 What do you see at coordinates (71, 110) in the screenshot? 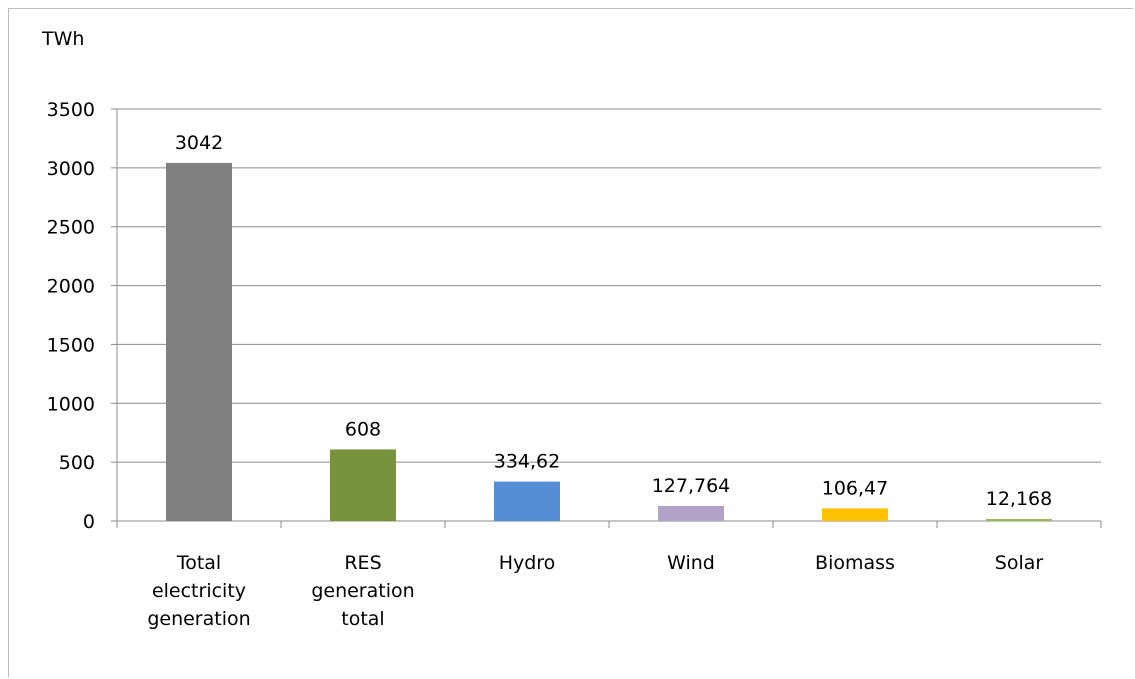
I see `y-tick-label: 3500` at bounding box center [71, 110].